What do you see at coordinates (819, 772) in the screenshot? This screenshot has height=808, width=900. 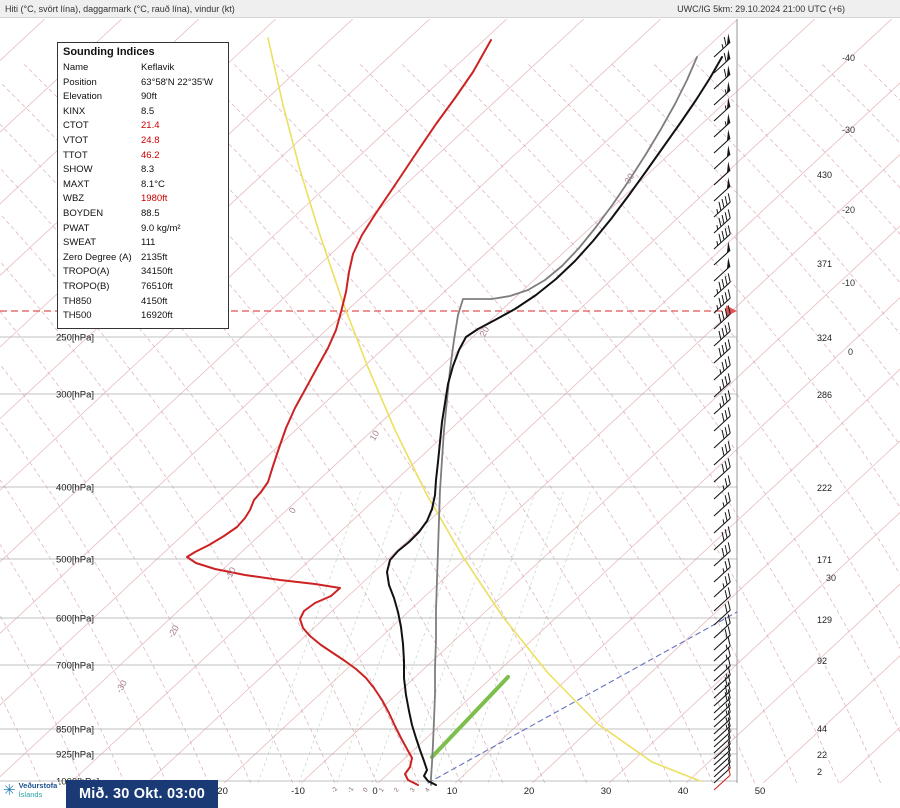 I see `height-label: 2` at bounding box center [819, 772].